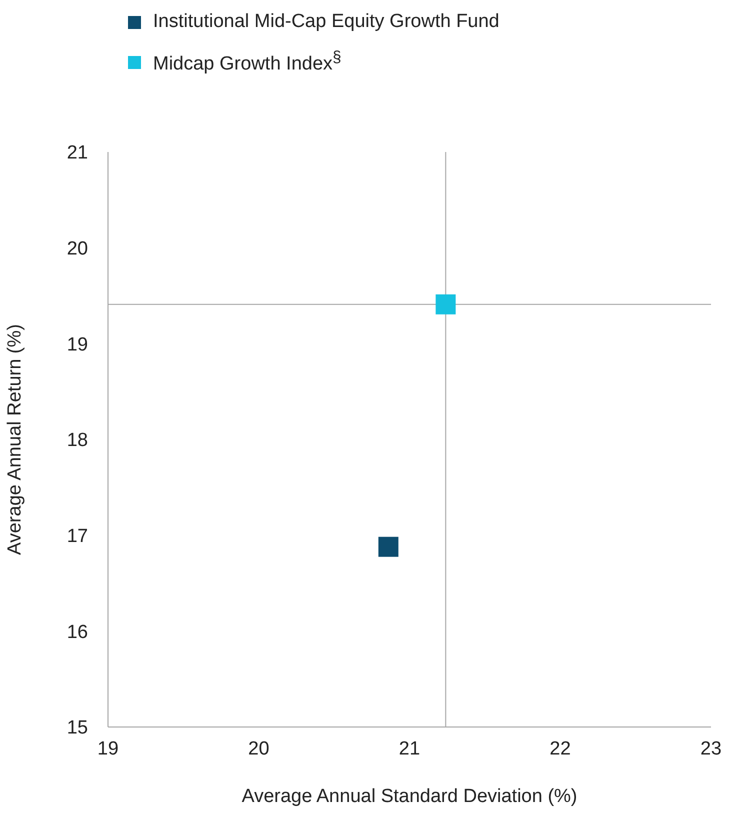 This screenshot has width=731, height=814. I want to click on legend-label: Institutional Mid-Cap Equity Growth Fund, so click(326, 22).